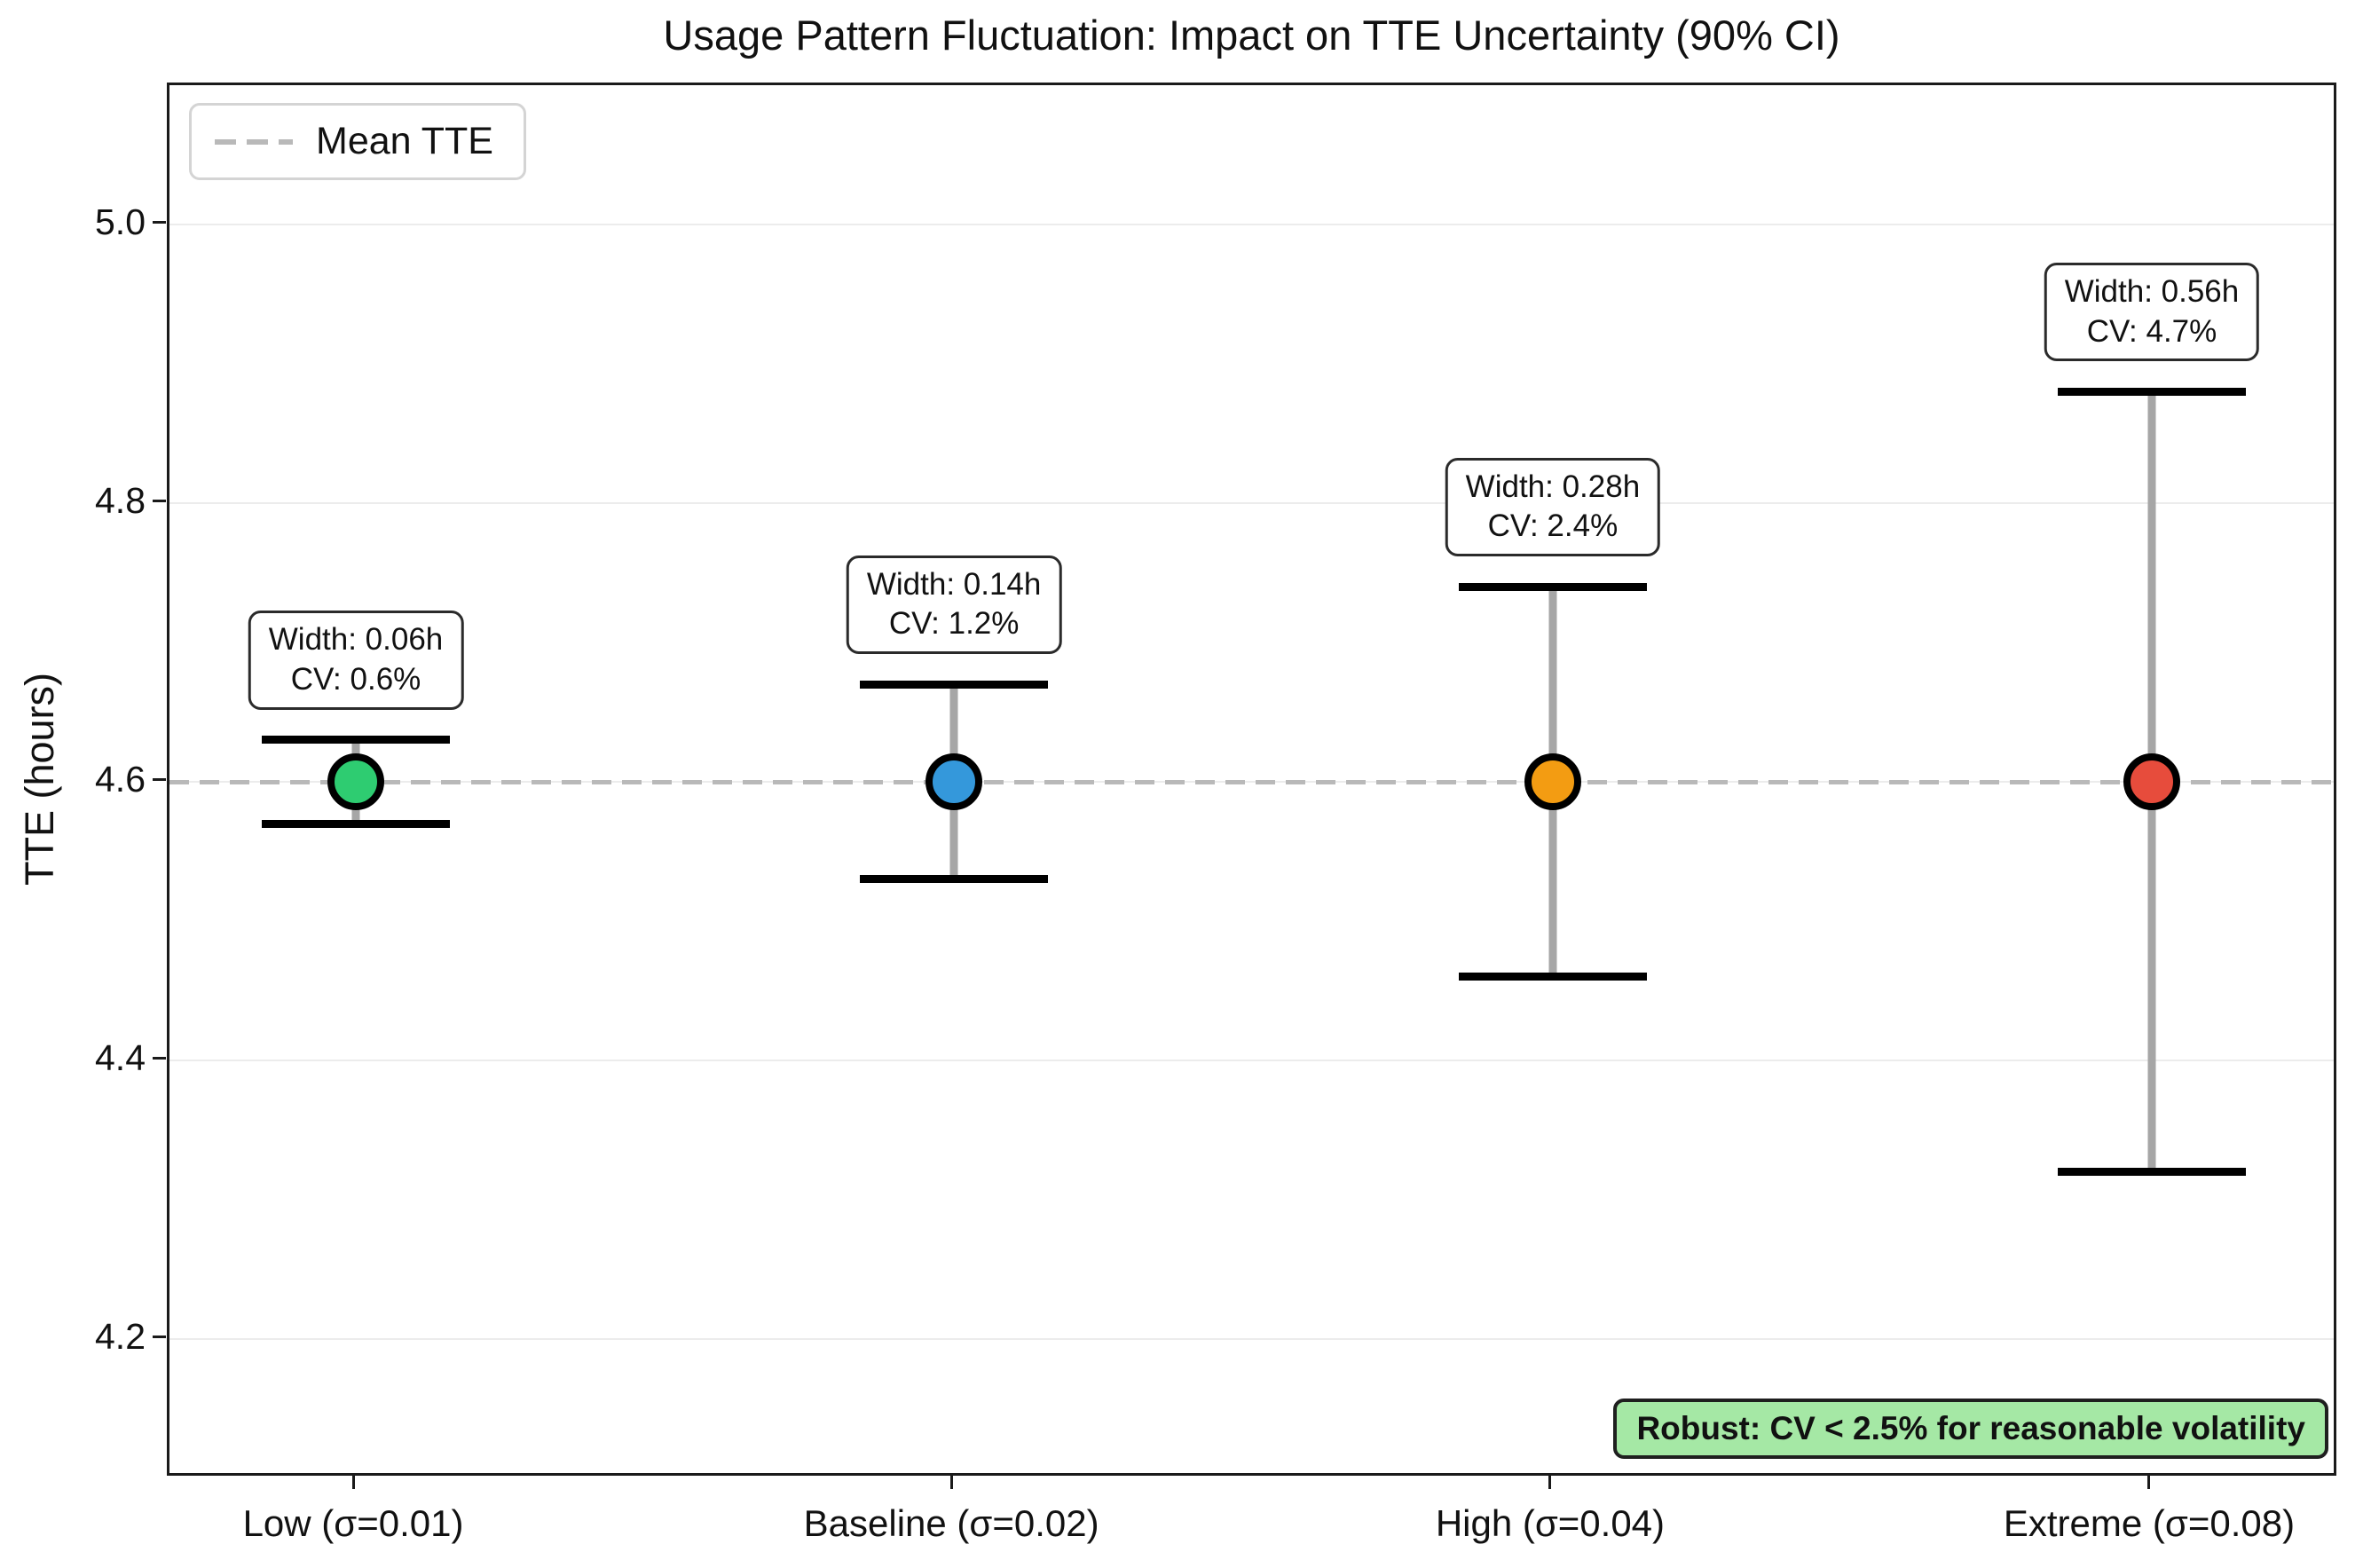  I want to click on legend: Mean TTE, so click(357, 141).